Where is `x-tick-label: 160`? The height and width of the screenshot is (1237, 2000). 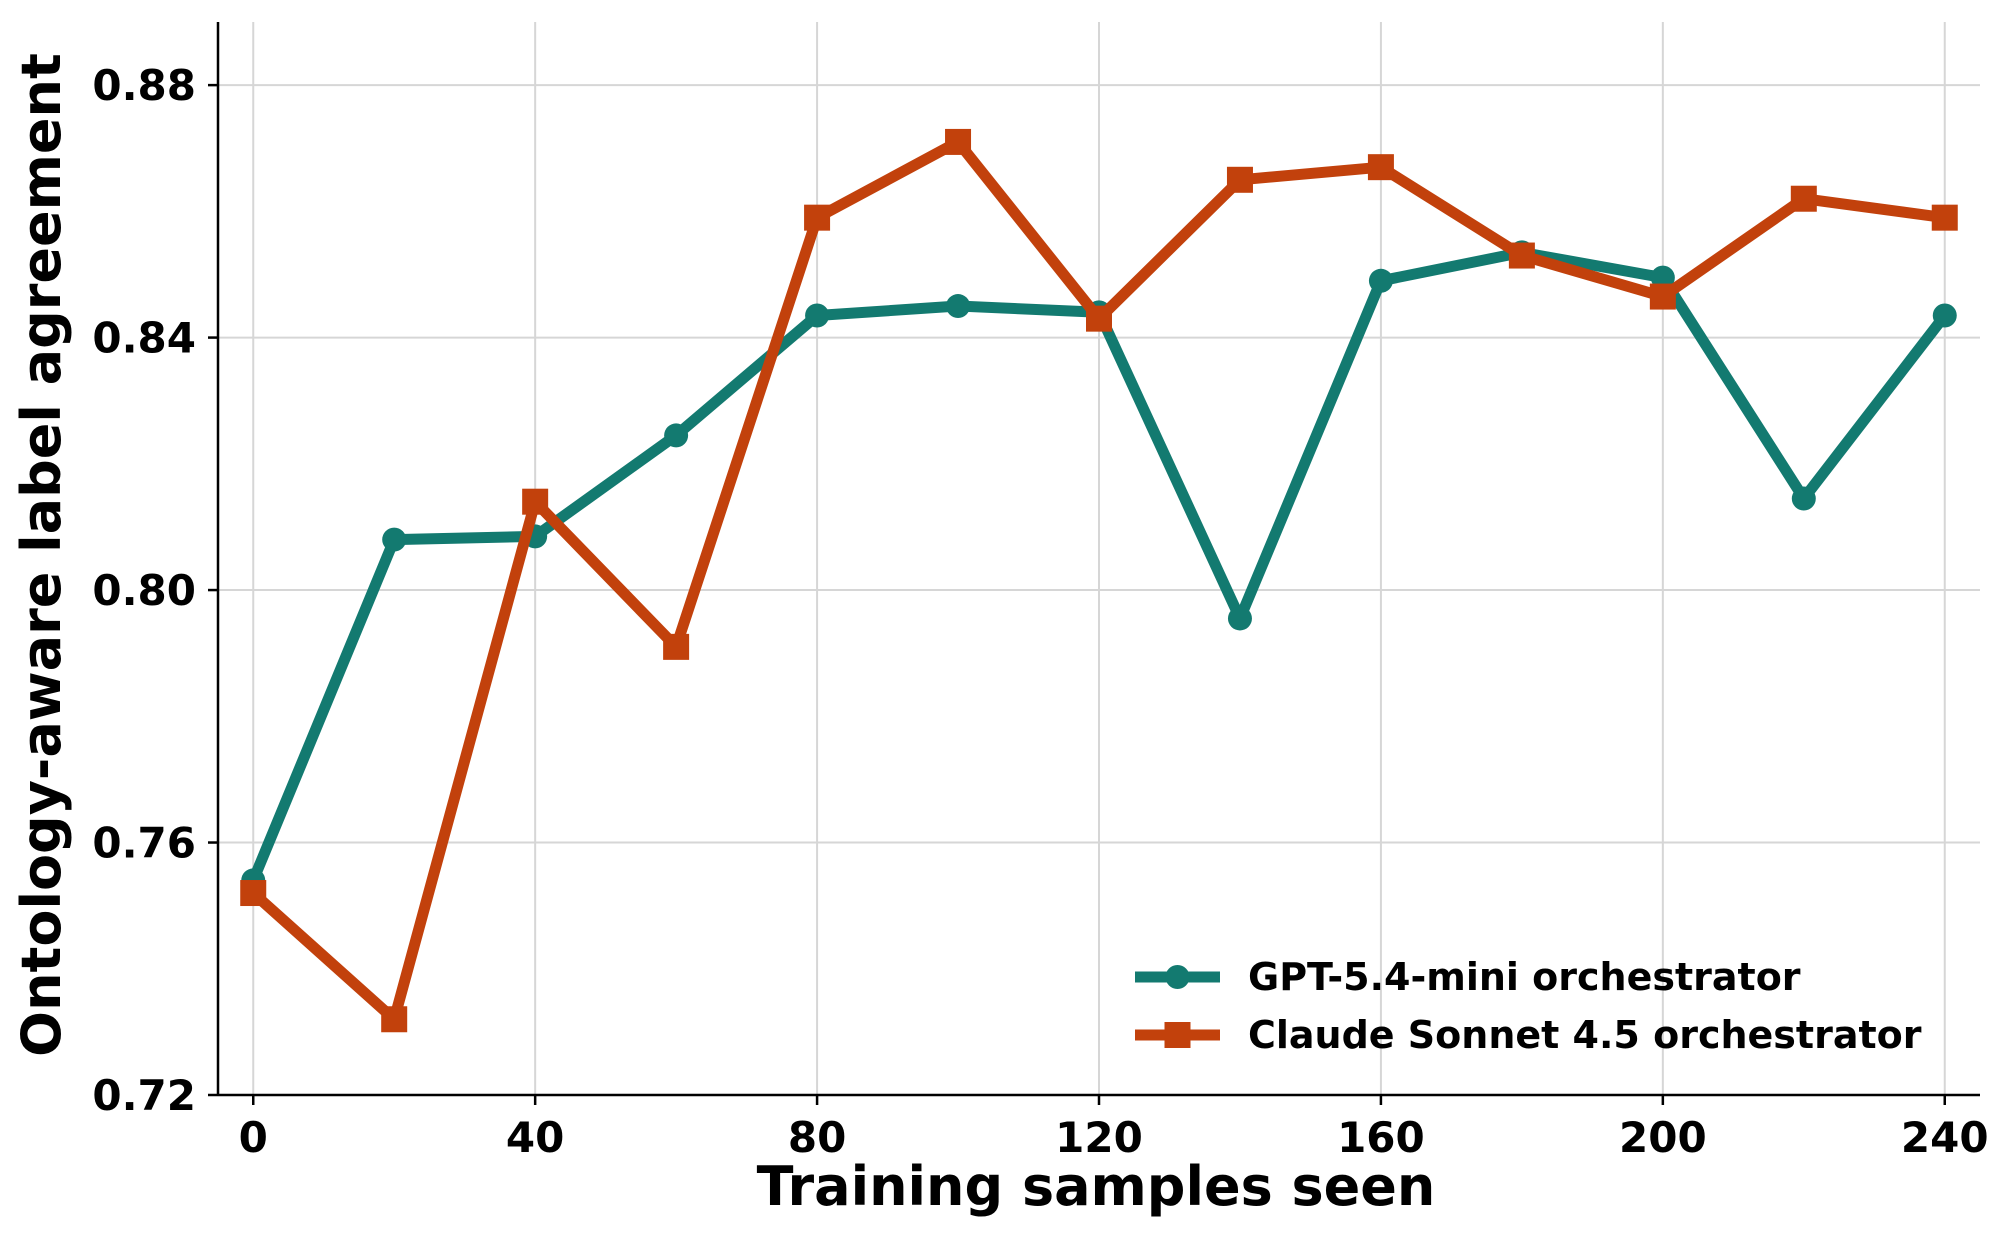
x-tick-label: 160 is located at coordinates (1381, 1137).